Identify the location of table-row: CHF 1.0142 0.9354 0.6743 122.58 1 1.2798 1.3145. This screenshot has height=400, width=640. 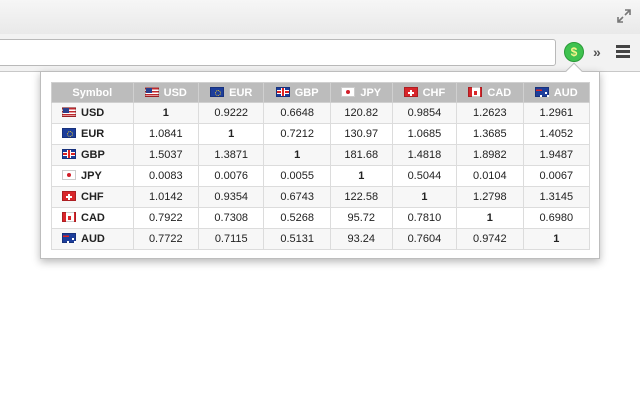
(321, 197).